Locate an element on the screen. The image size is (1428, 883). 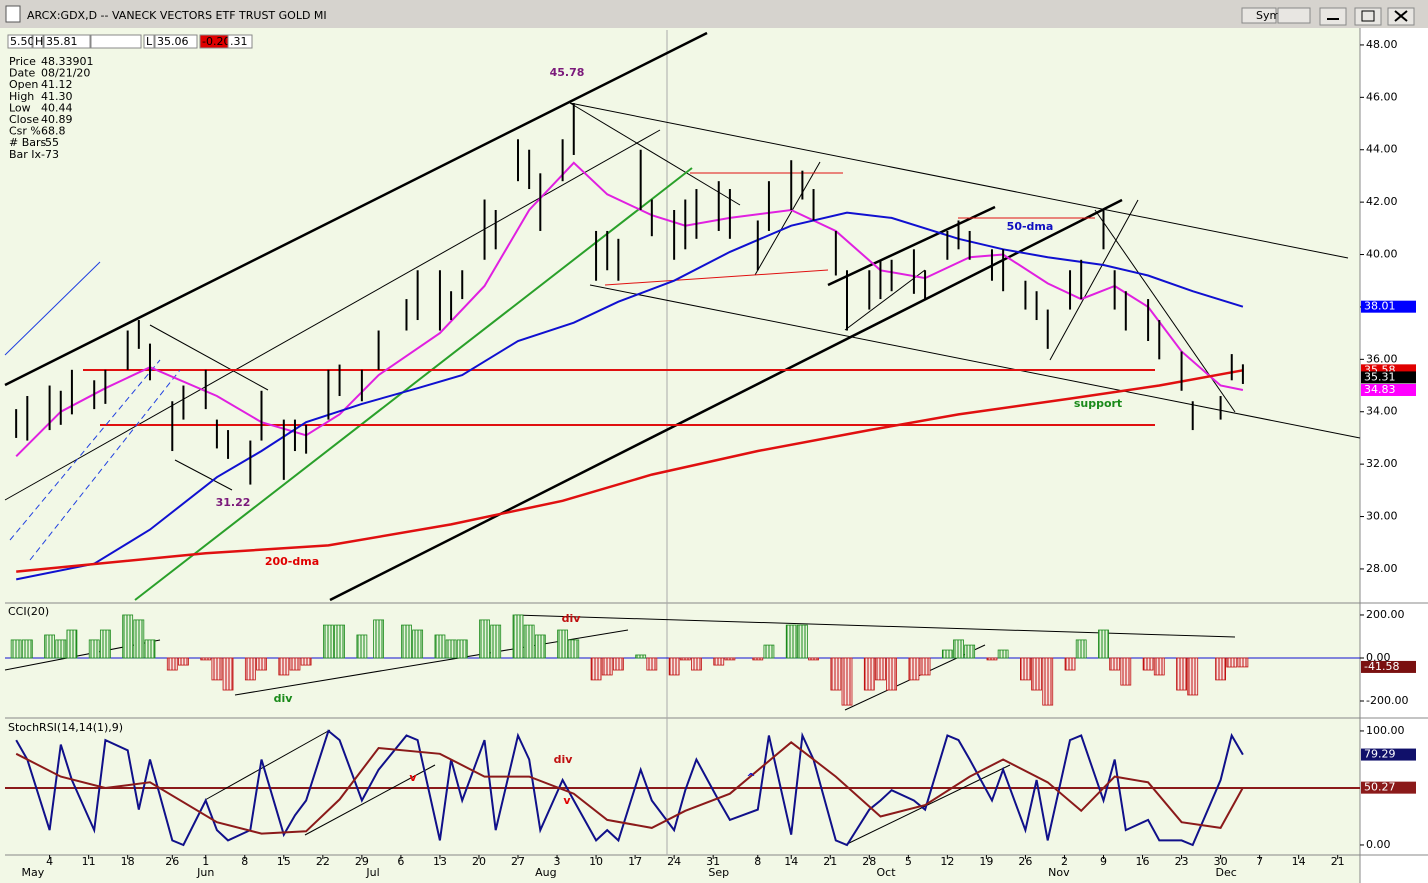
month-label: Sep is located at coordinates (718, 872).